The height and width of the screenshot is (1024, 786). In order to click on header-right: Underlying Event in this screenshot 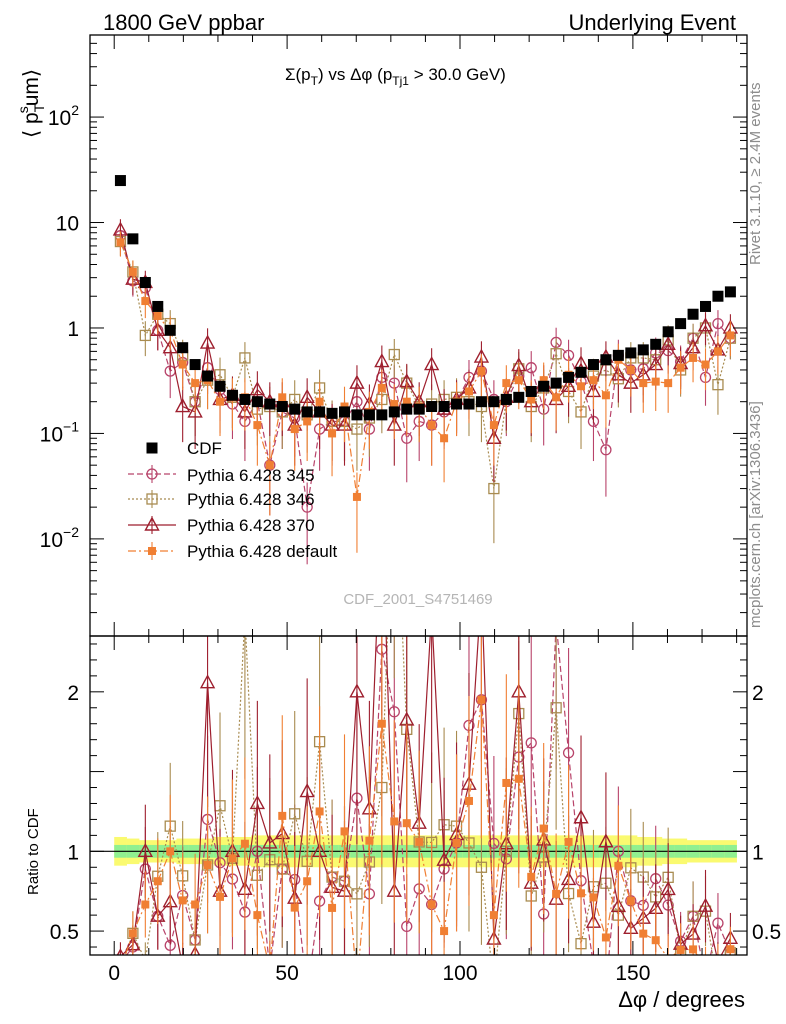, I will do `click(652, 22)`.